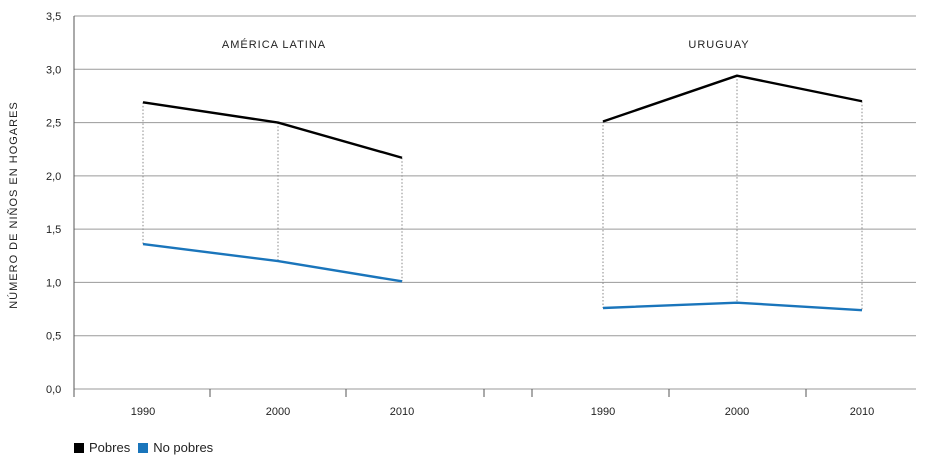 The width and height of the screenshot is (929, 458). Describe the element at coordinates (53, 17) in the screenshot. I see `y-tick-label: 3,5` at that location.